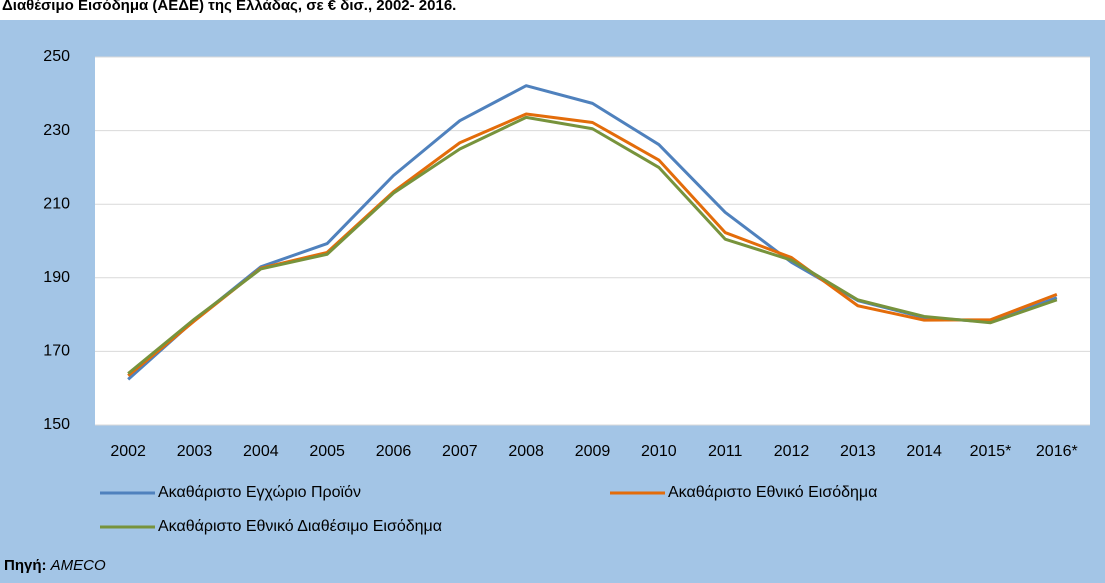 This screenshot has width=1105, height=583. I want to click on y-tick-label: 170, so click(56, 351).